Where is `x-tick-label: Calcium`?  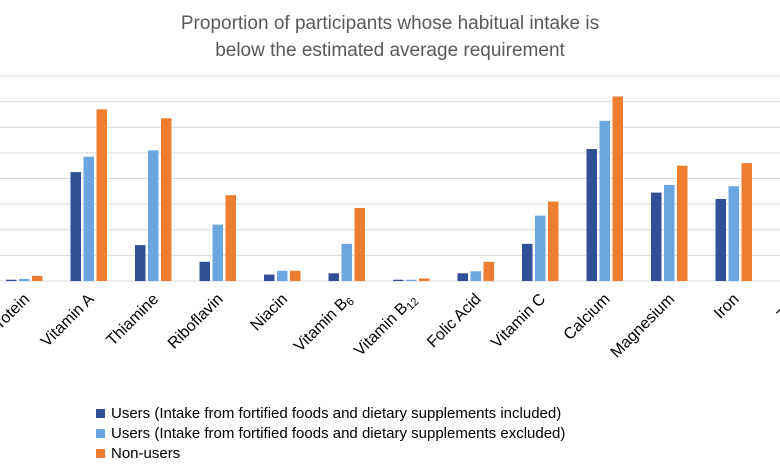
x-tick-label: Calcium is located at coordinates (587, 317).